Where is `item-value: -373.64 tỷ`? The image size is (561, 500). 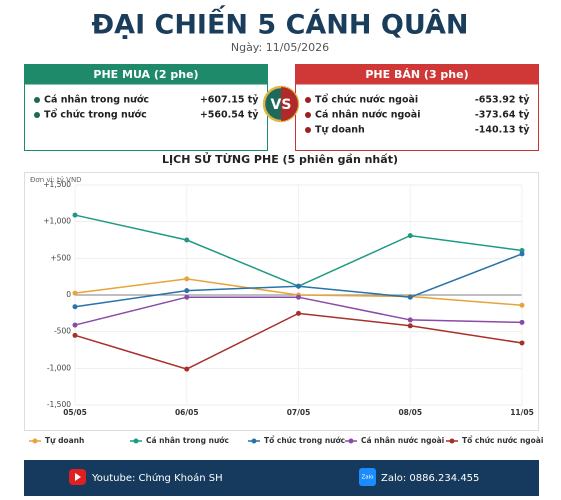 item-value: -373.64 tỷ is located at coordinates (502, 115).